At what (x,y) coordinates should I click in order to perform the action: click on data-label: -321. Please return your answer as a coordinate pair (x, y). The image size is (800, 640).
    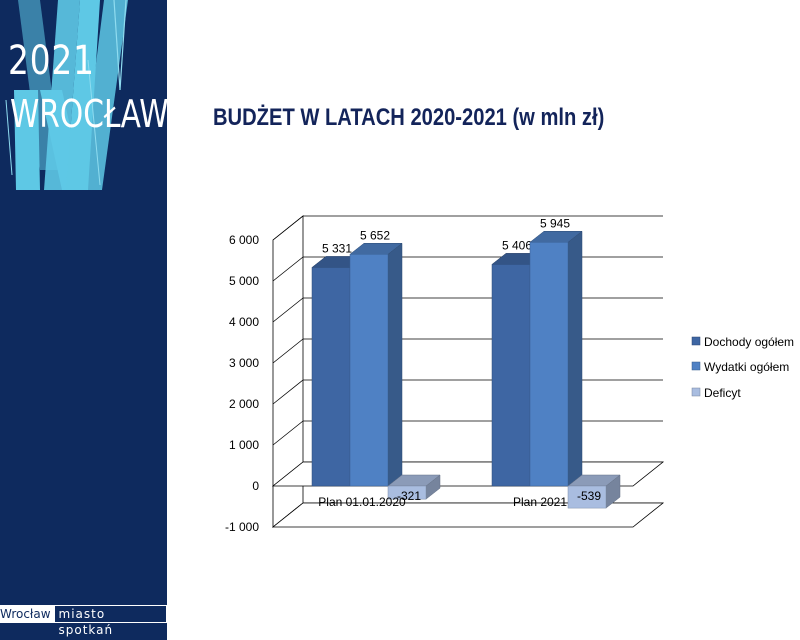
    Looking at the image, I should click on (409, 496).